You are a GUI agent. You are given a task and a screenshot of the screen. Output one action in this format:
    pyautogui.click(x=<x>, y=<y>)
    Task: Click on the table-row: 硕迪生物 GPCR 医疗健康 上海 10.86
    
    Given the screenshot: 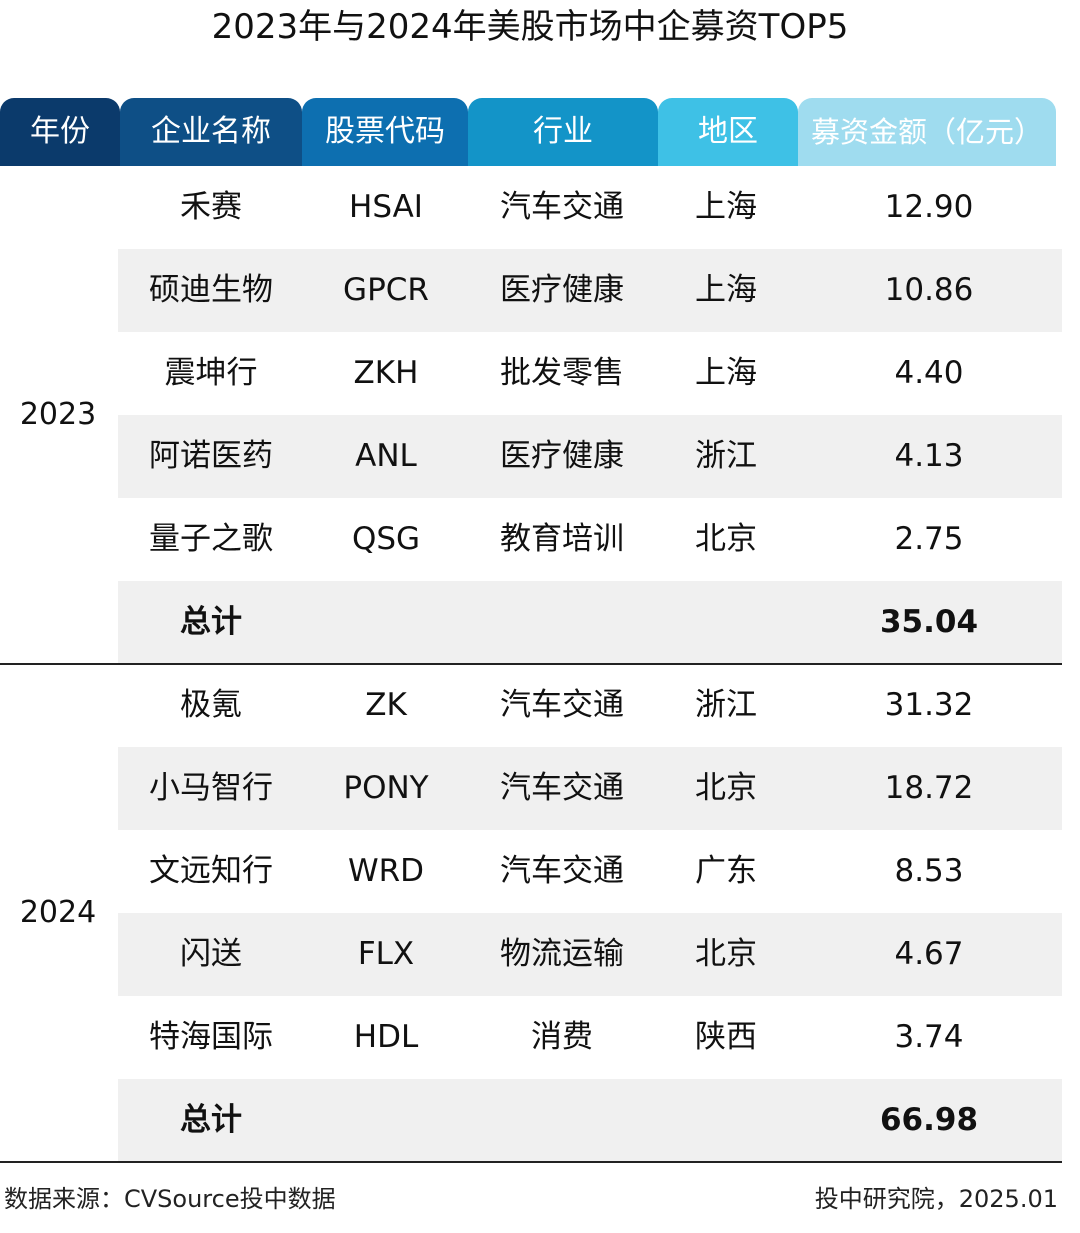 What is the action you would take?
    pyautogui.click(x=590, y=290)
    